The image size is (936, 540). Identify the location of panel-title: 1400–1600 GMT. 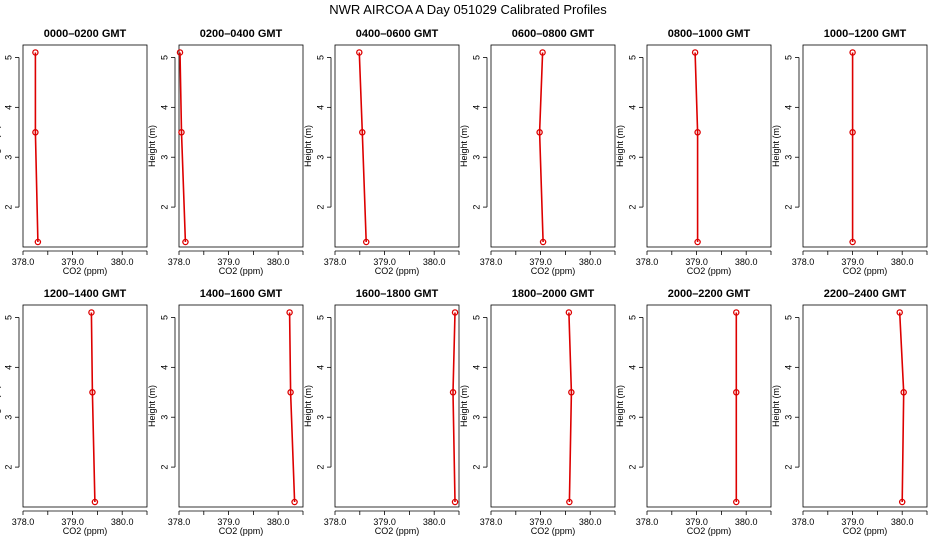
(241, 294).